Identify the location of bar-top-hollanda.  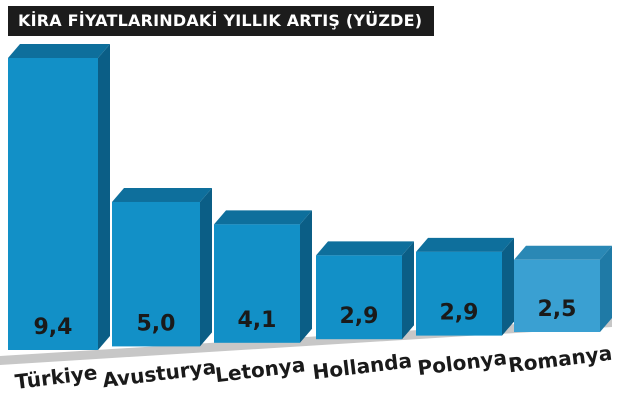
(365, 248).